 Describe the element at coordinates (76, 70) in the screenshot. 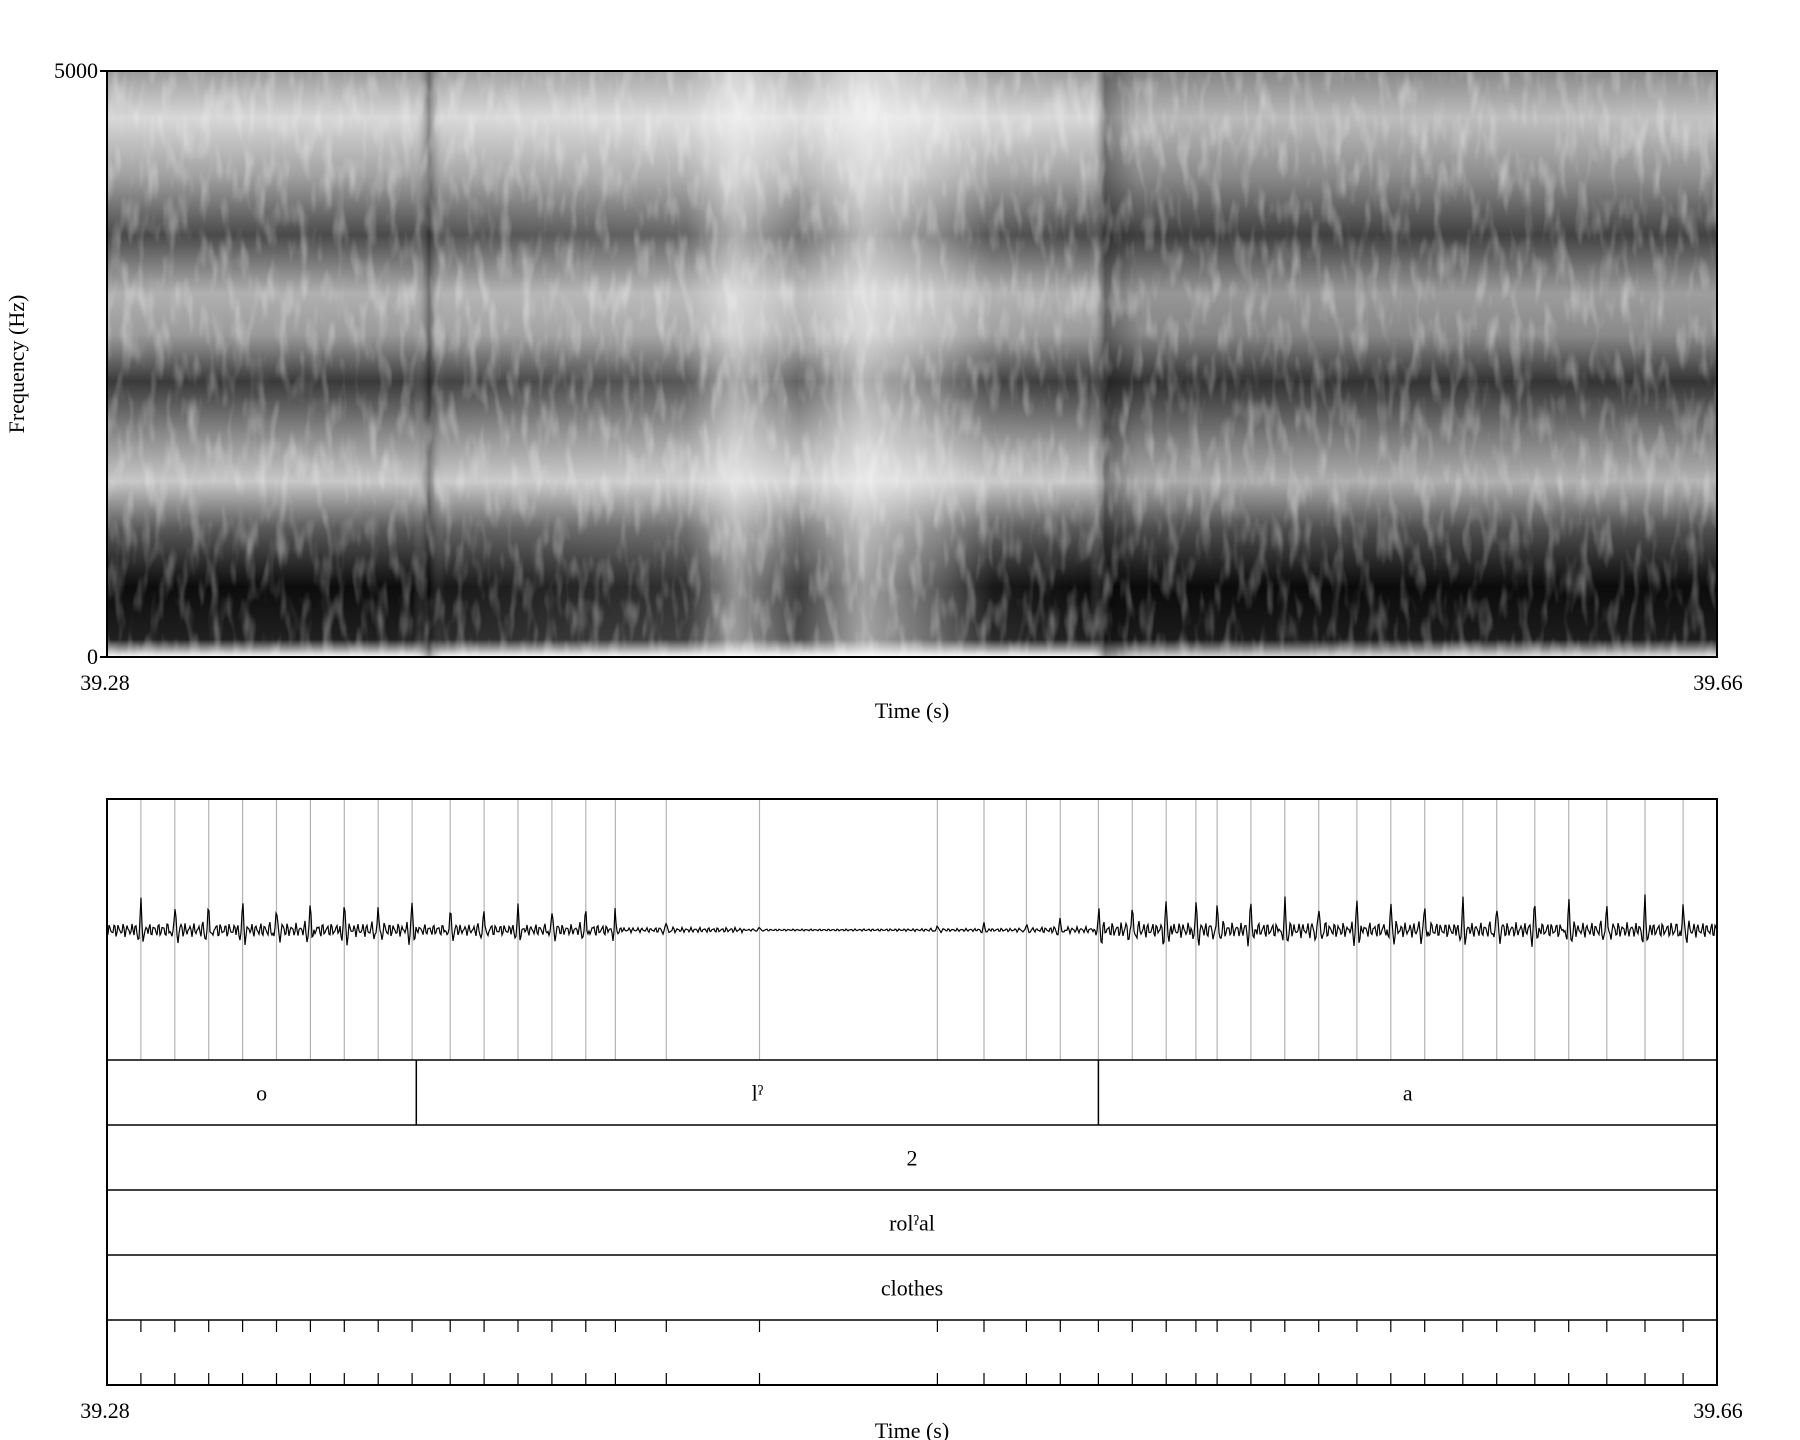

I see `y-tick-label-max: 5000` at that location.